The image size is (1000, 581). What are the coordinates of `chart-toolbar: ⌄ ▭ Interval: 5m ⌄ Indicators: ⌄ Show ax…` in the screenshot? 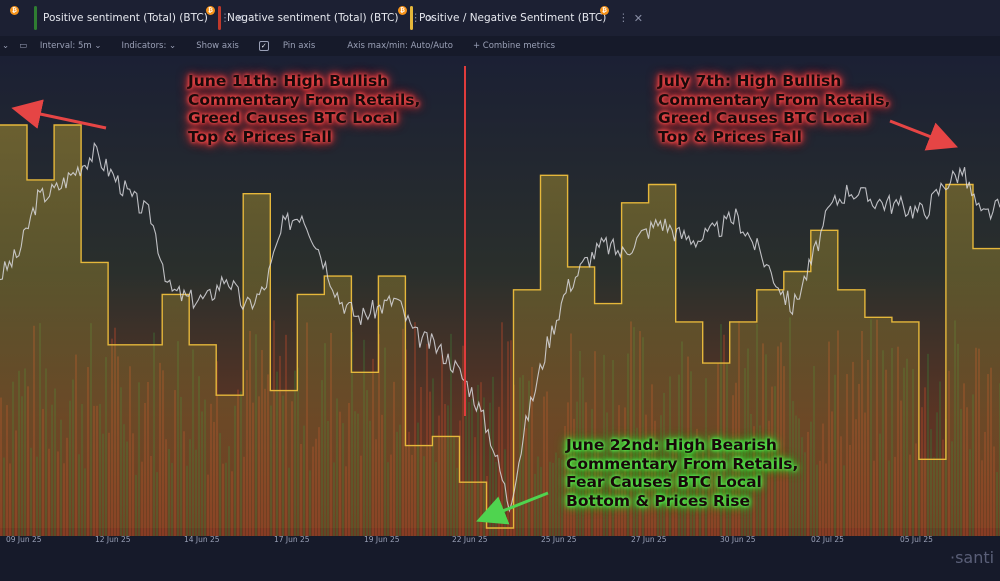 It's located at (500, 46).